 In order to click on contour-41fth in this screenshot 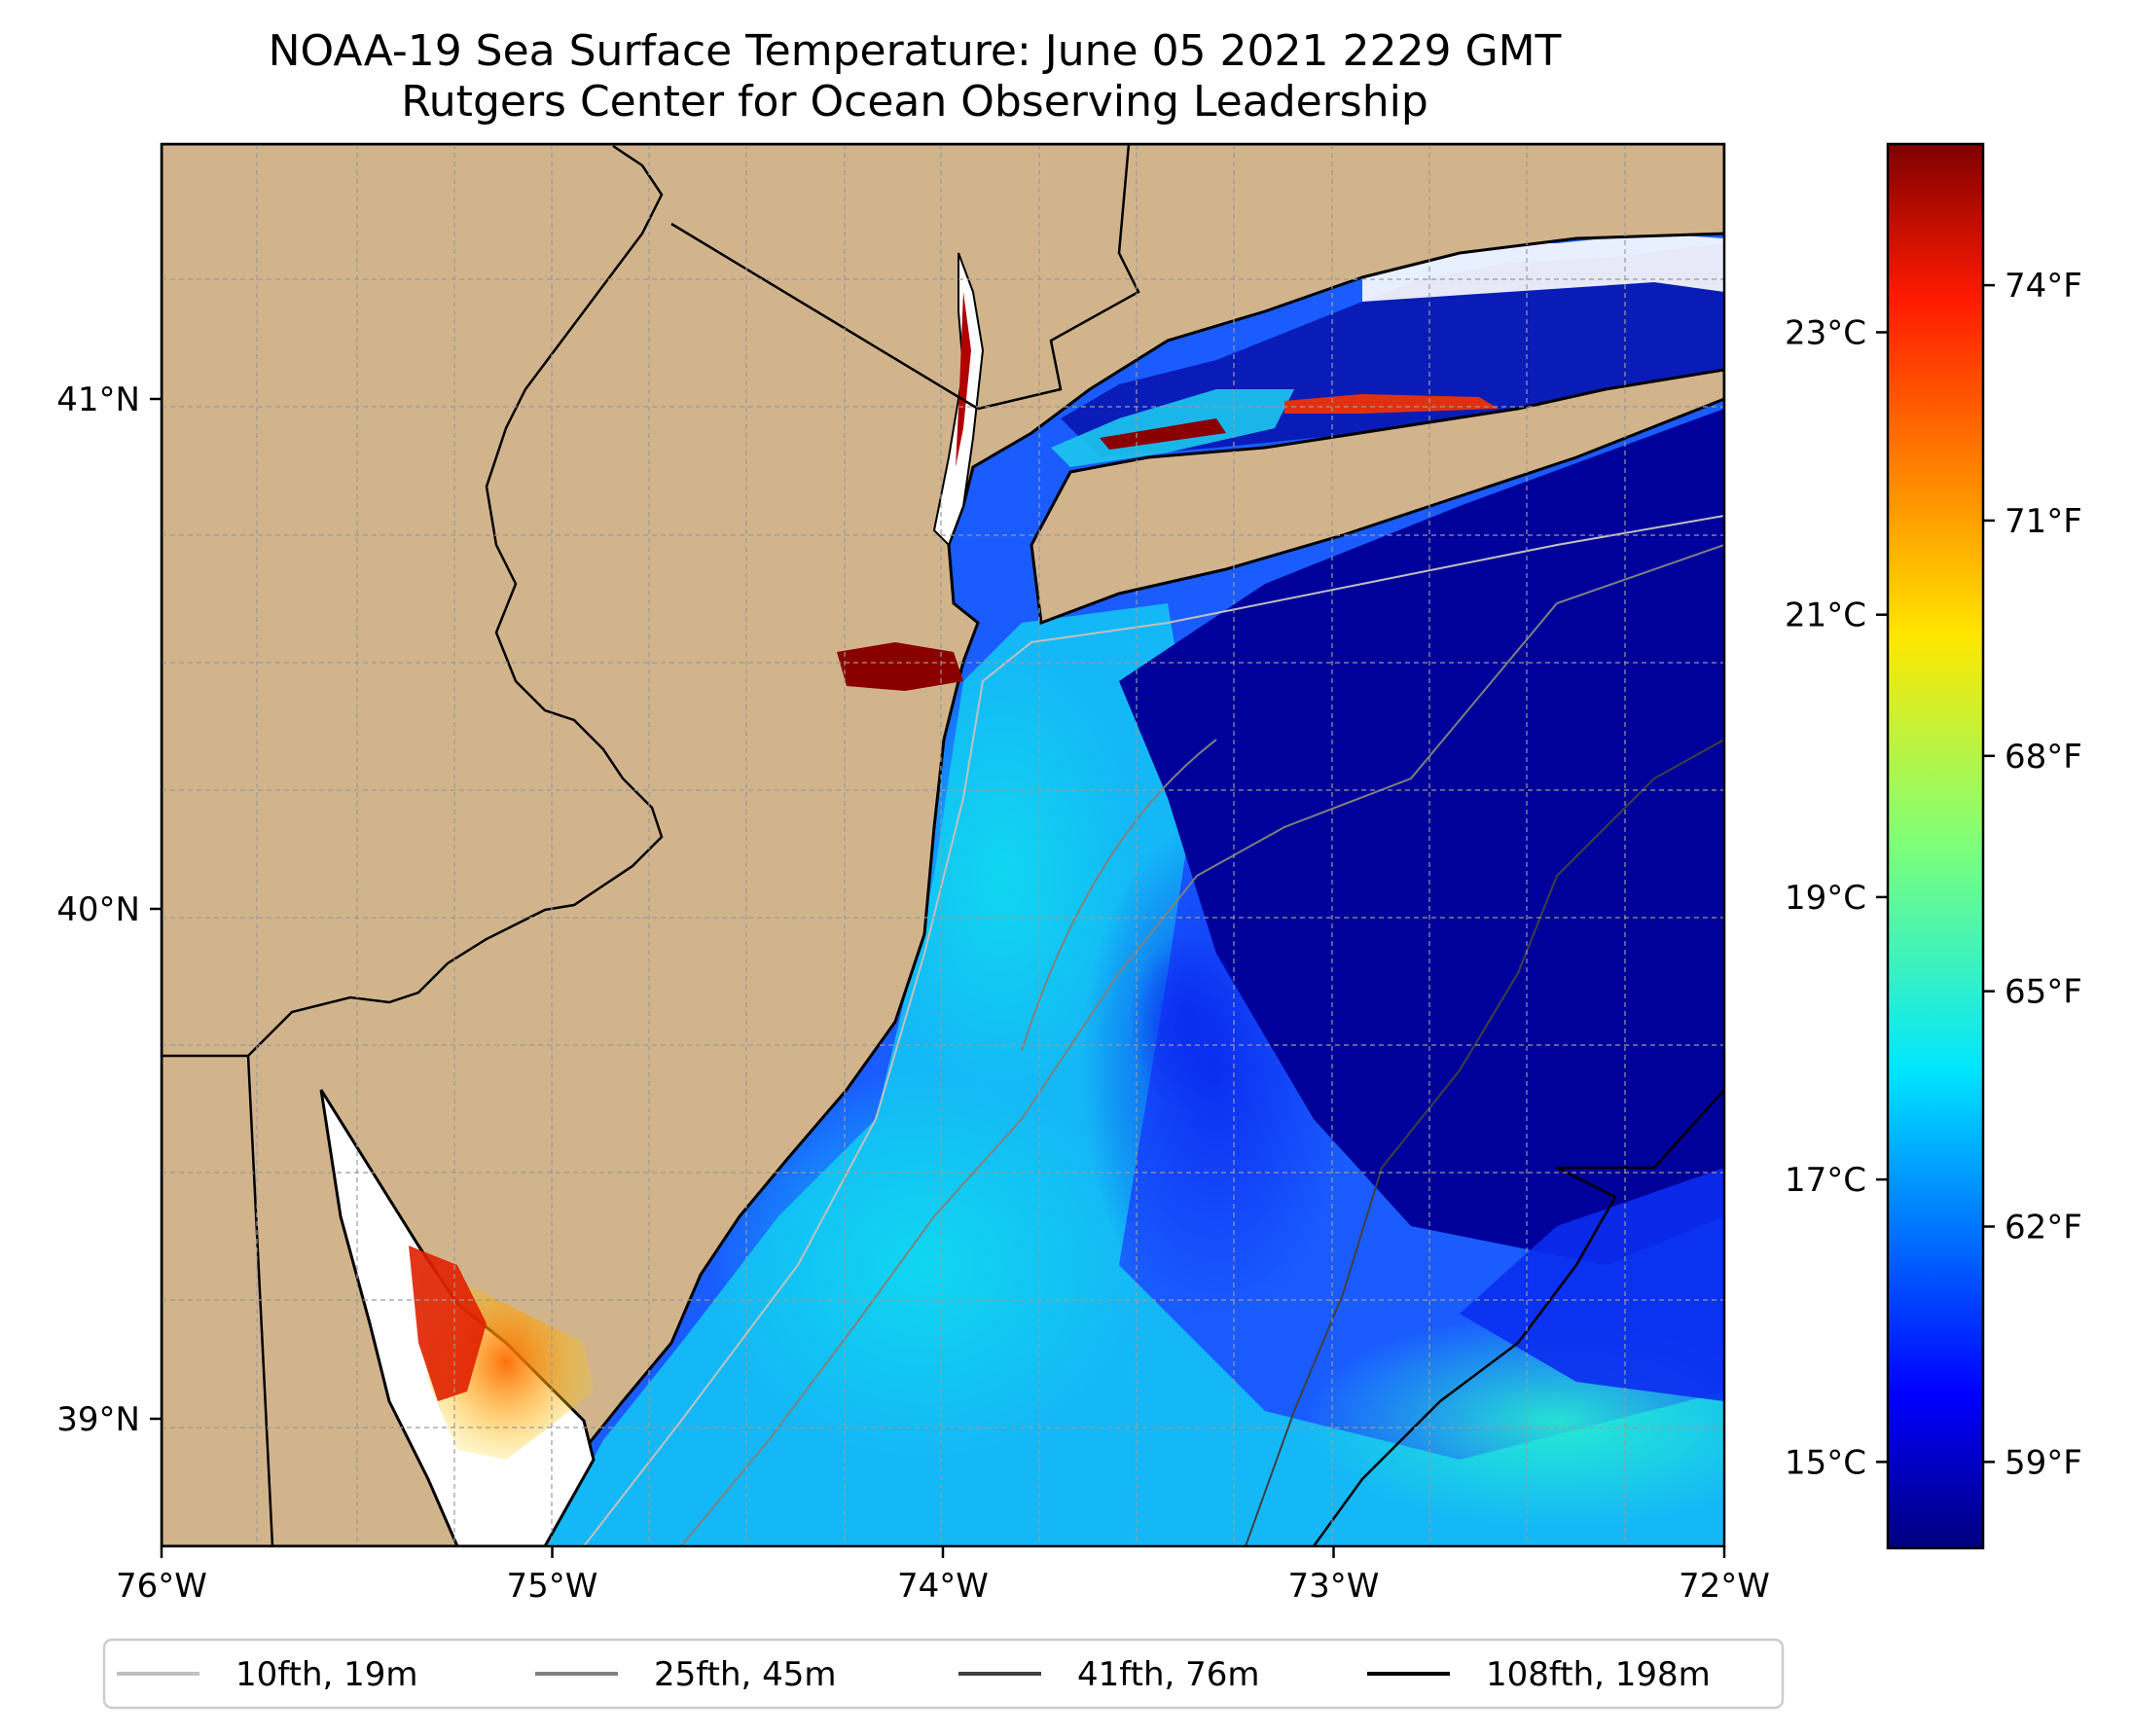, I will do `click(1485, 1143)`.